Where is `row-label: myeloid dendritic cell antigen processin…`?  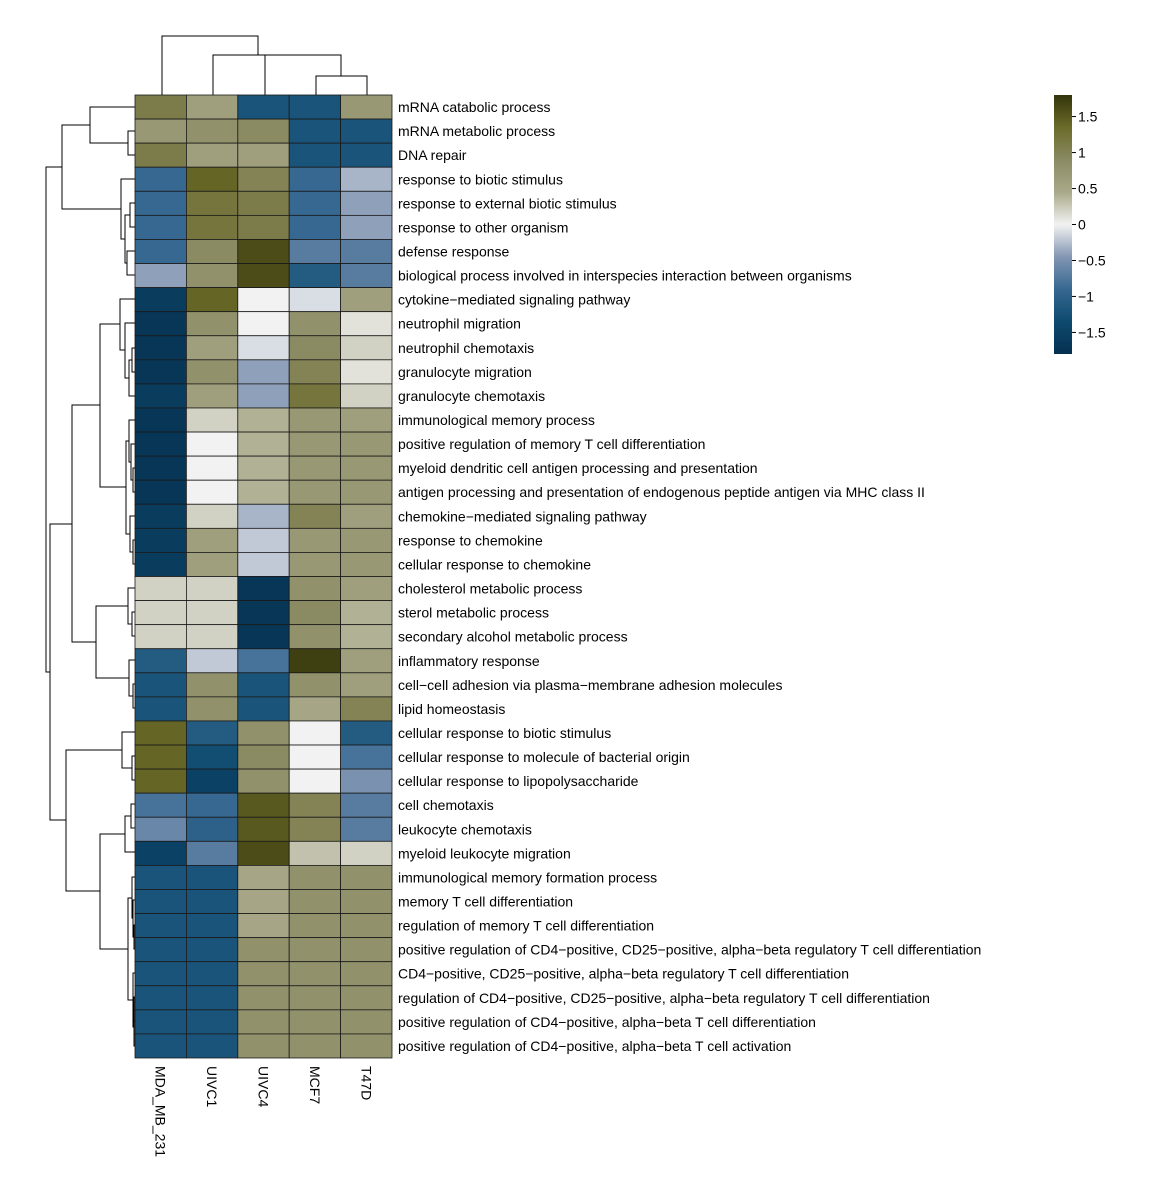 row-label: myeloid dendritic cell antigen processin… is located at coordinates (578, 468).